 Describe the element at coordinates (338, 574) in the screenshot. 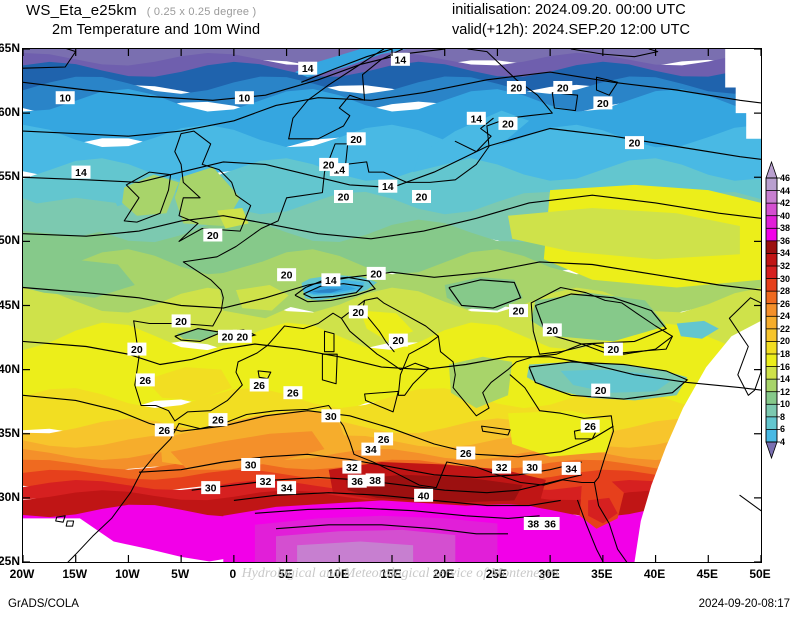

I see `x-tick-10E: 10E` at that location.